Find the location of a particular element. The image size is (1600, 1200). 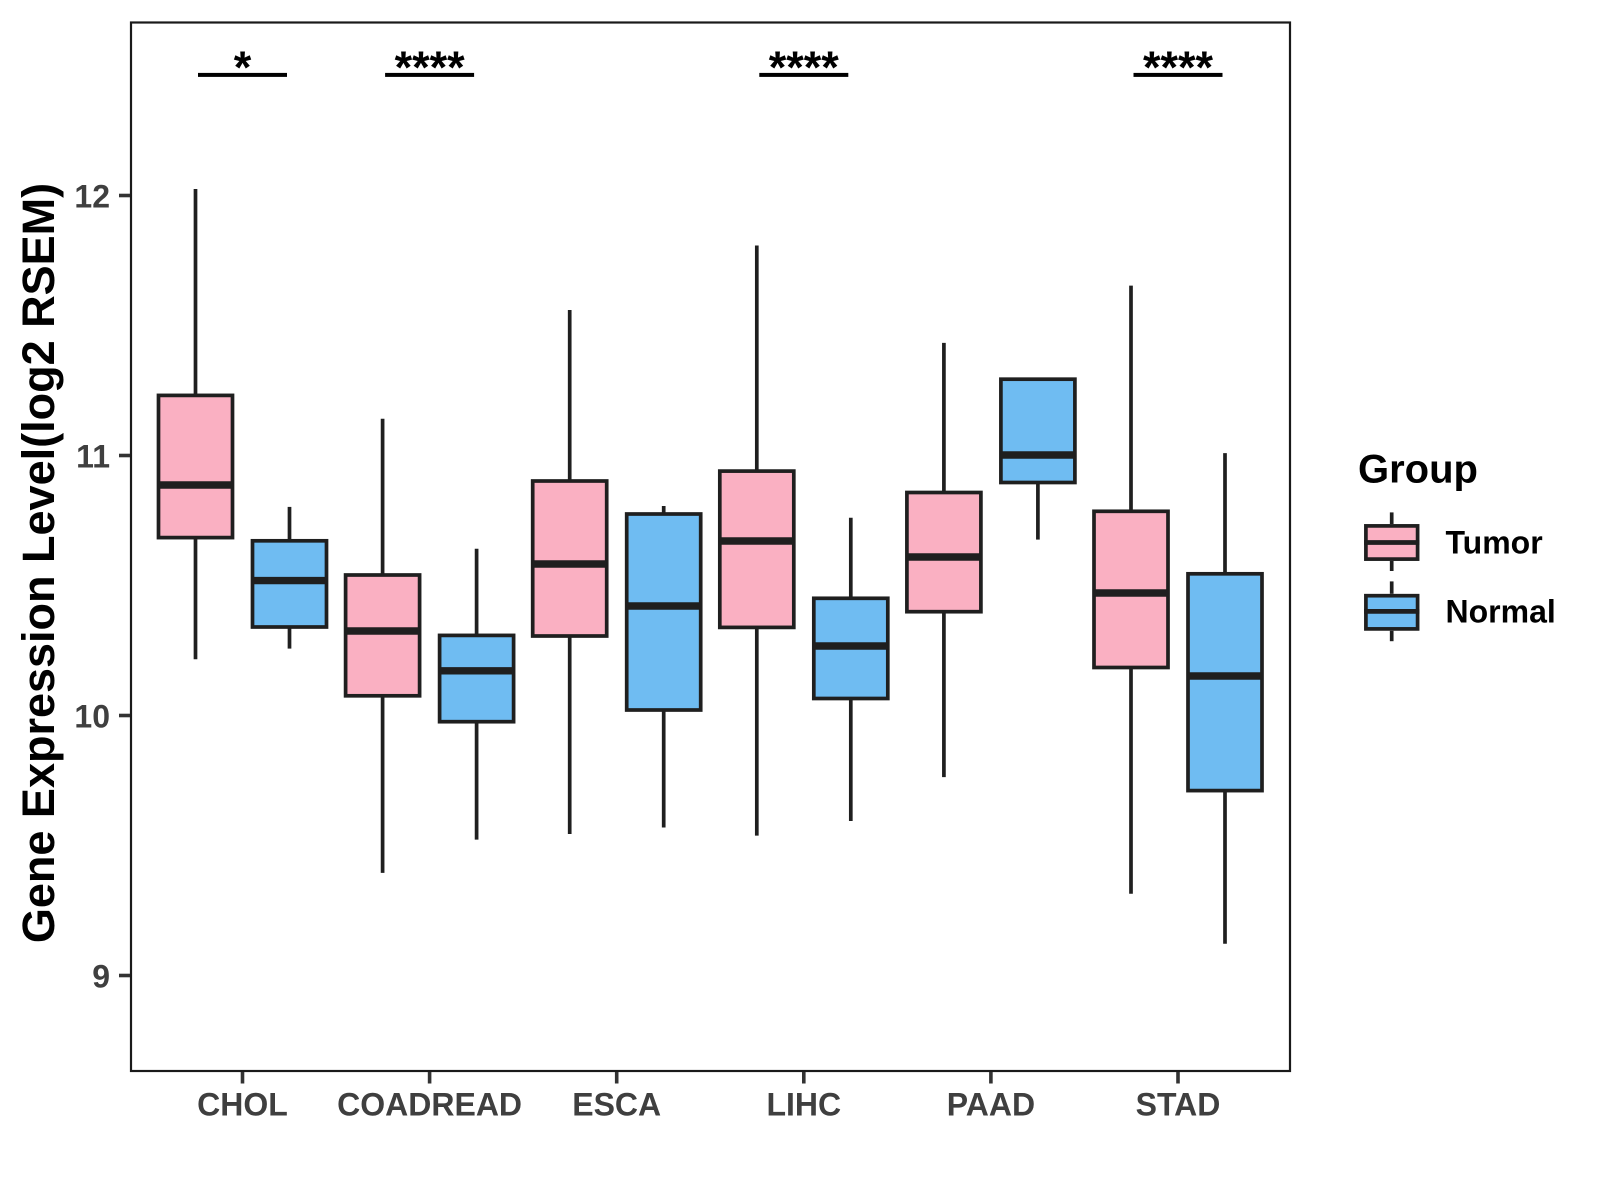

svg-text: 9 is located at coordinates (101, 977).